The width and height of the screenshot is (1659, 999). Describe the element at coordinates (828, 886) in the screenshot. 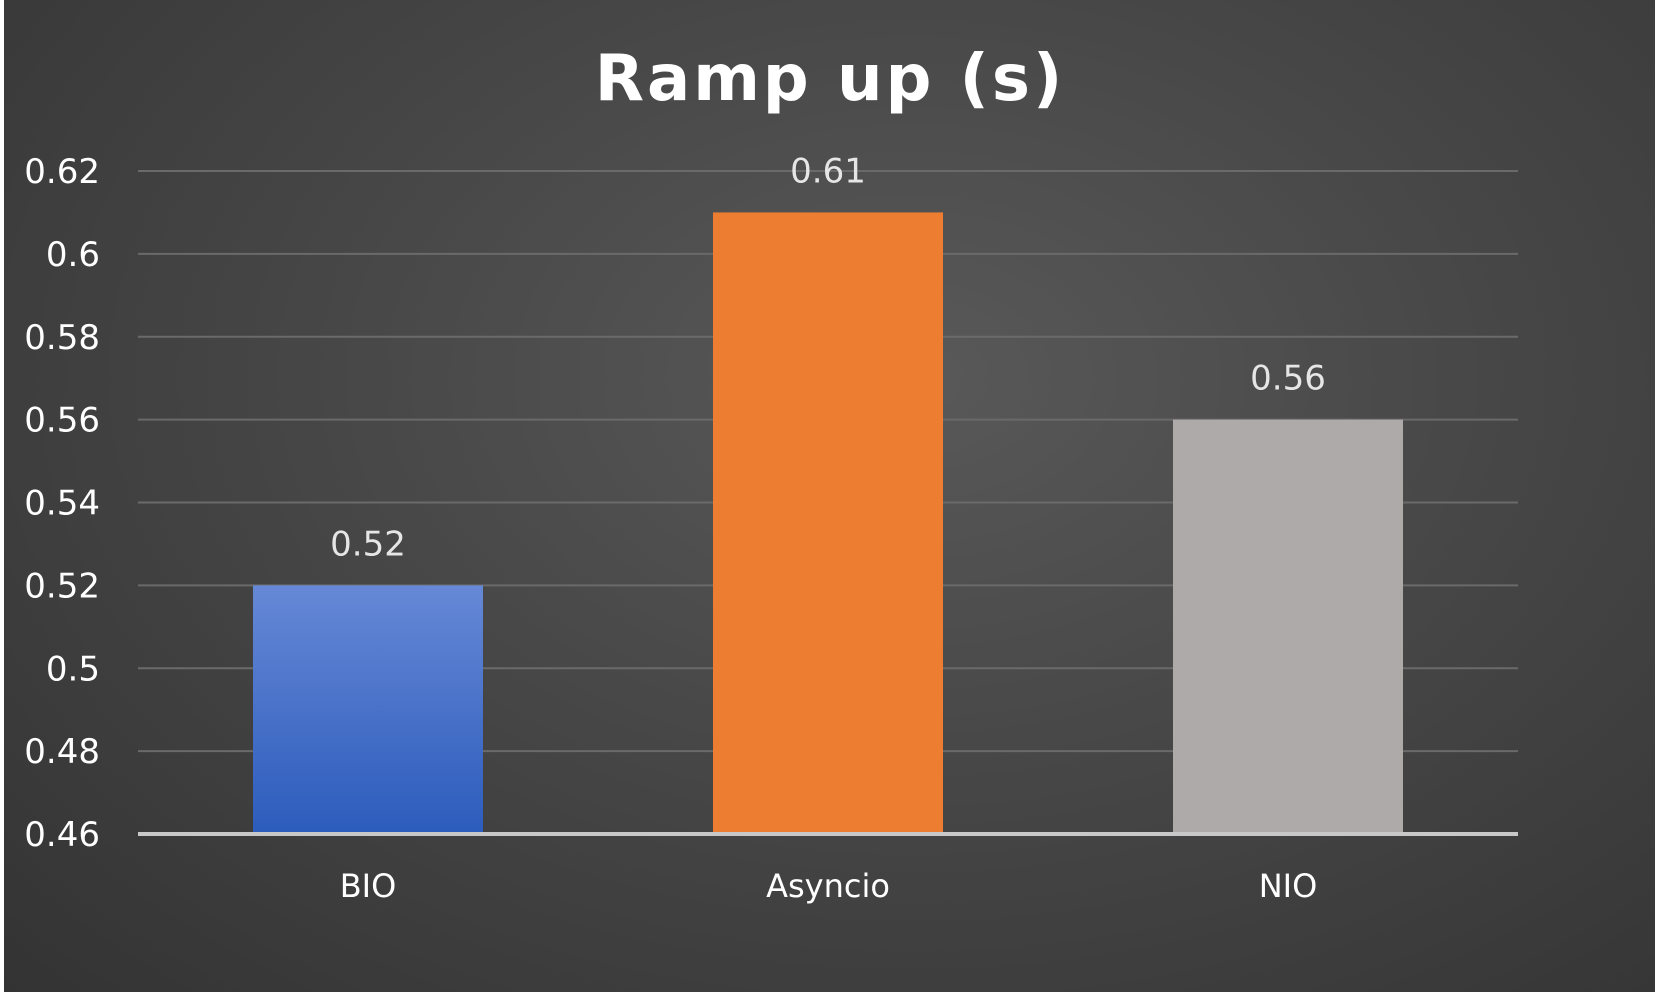

I see `x-tick-label: Asyncio` at that location.